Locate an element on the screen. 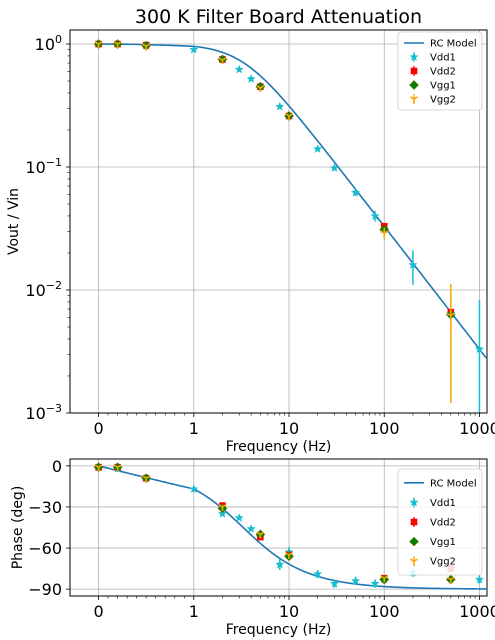  chart-title: 300 K Filter Board Attenuation is located at coordinates (278, 17).